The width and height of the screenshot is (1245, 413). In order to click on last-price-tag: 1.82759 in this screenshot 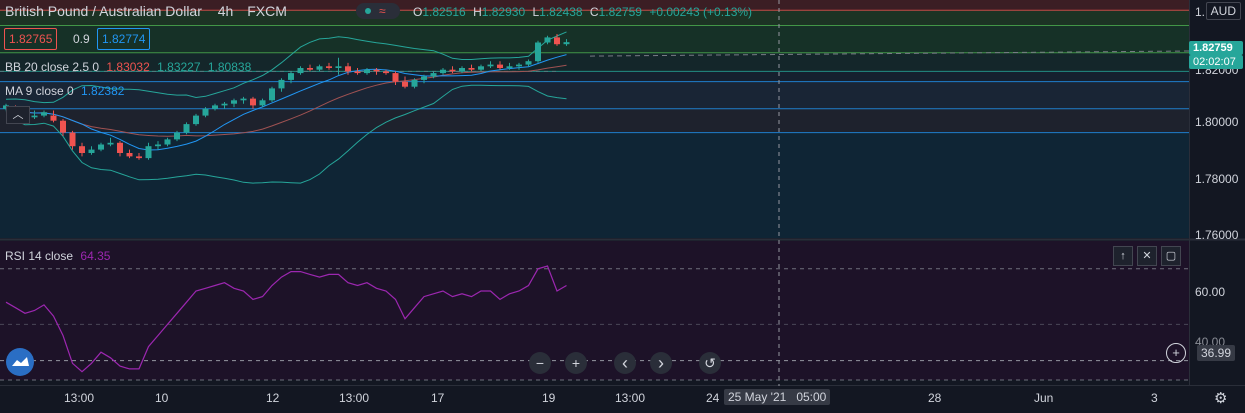, I will do `click(1216, 48)`.